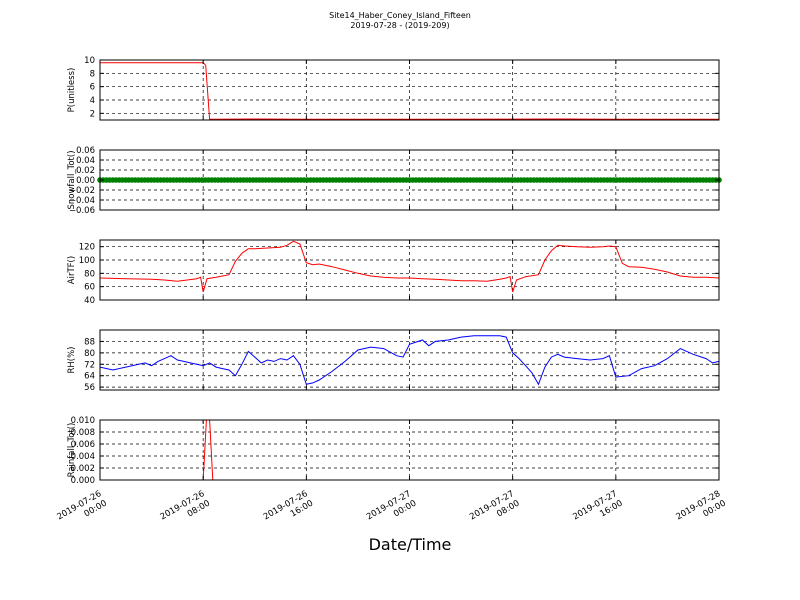 The width and height of the screenshot is (800, 600). I want to click on chart-subtitle: 2019-07-28 - (2019-209), so click(400, 25).